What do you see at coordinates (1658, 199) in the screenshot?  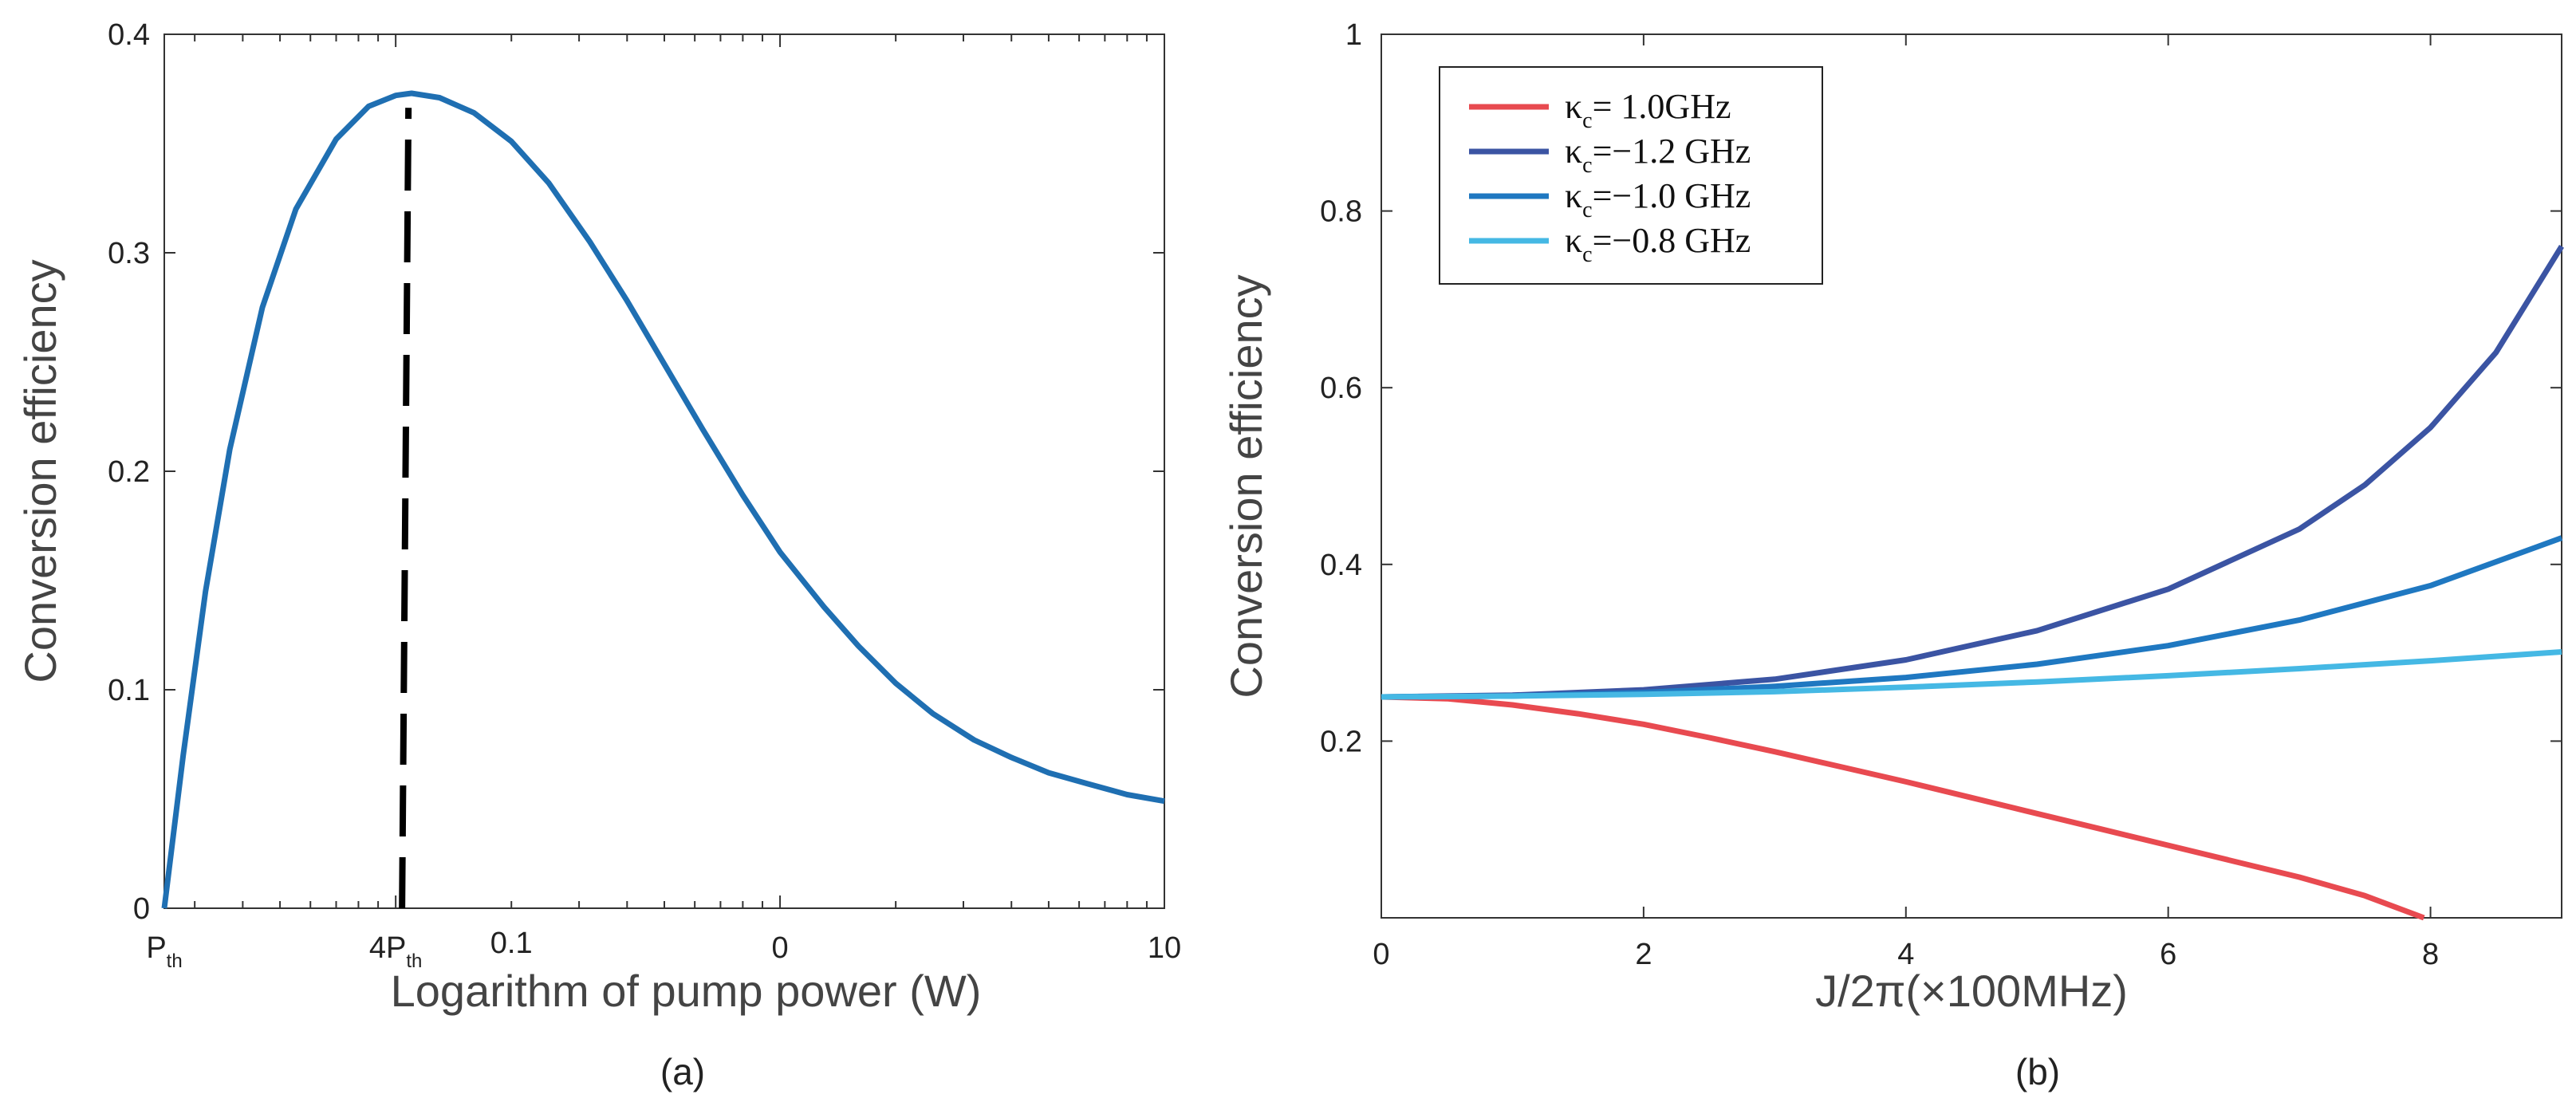 I see `legend-label: κc=−1.0 GHz` at bounding box center [1658, 199].